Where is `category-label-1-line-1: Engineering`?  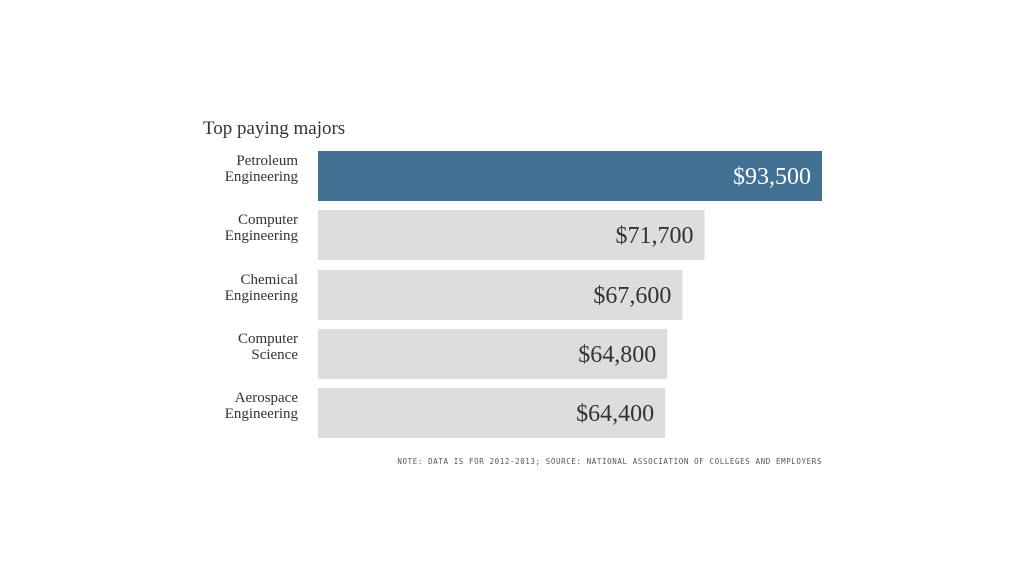
category-label-1-line-1: Engineering is located at coordinates (262, 236).